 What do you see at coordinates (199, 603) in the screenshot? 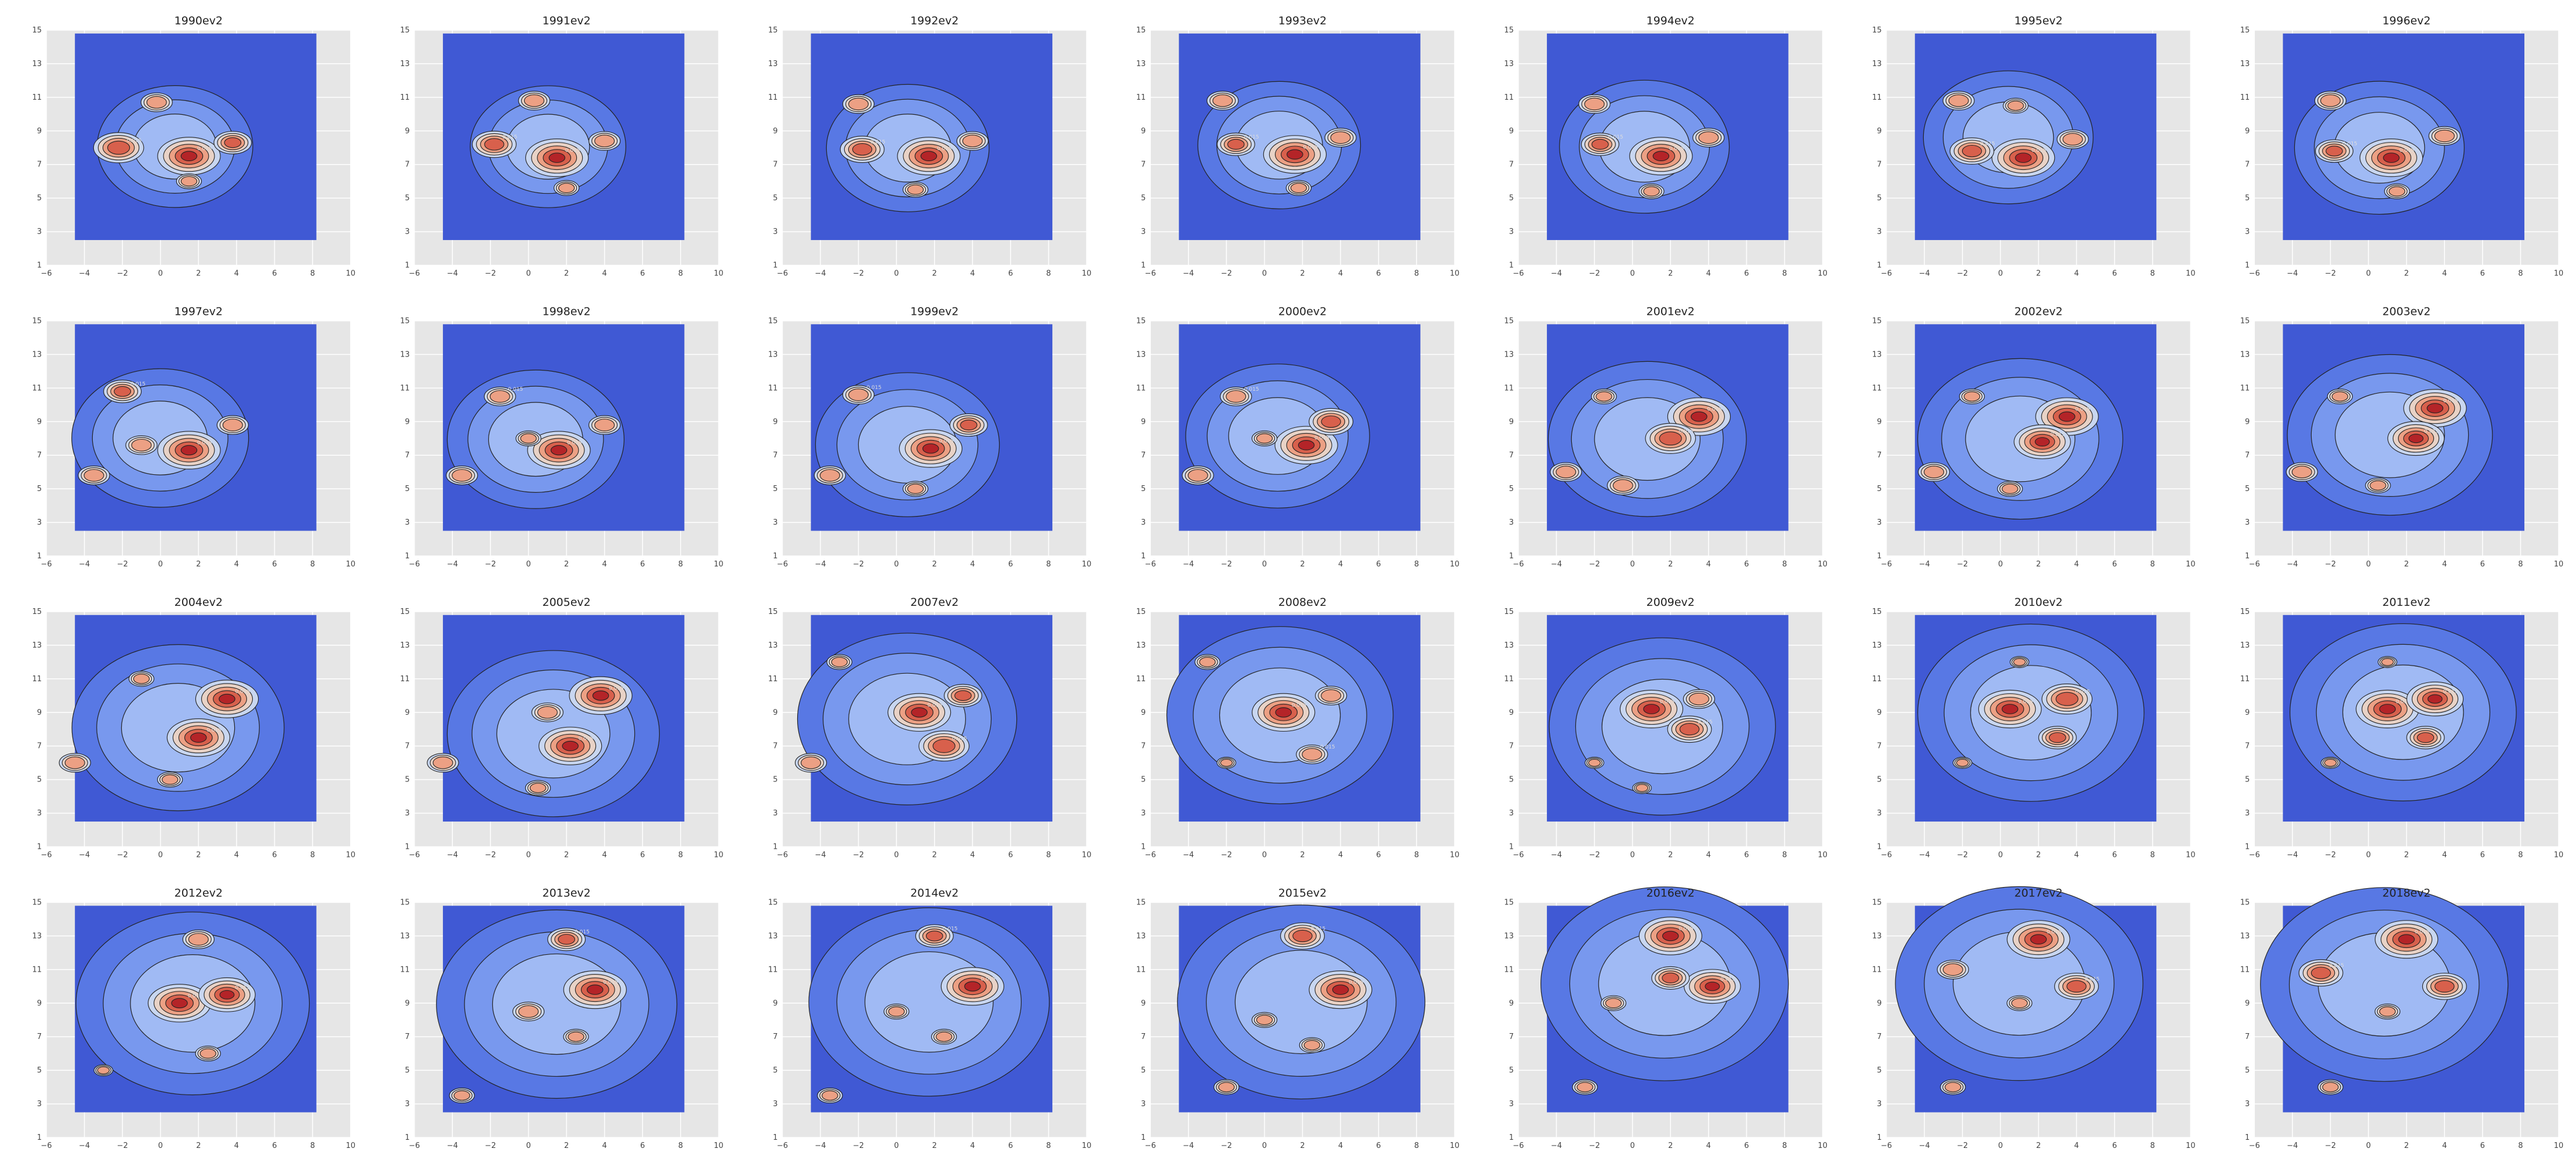
I see `plot-title: 2004ev2` at bounding box center [199, 603].